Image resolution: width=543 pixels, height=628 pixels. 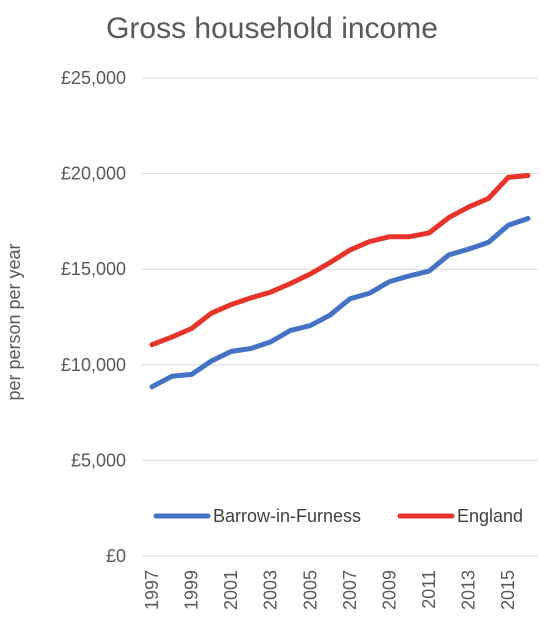 What do you see at coordinates (152, 590) in the screenshot?
I see `x-tick-label: 1997` at bounding box center [152, 590].